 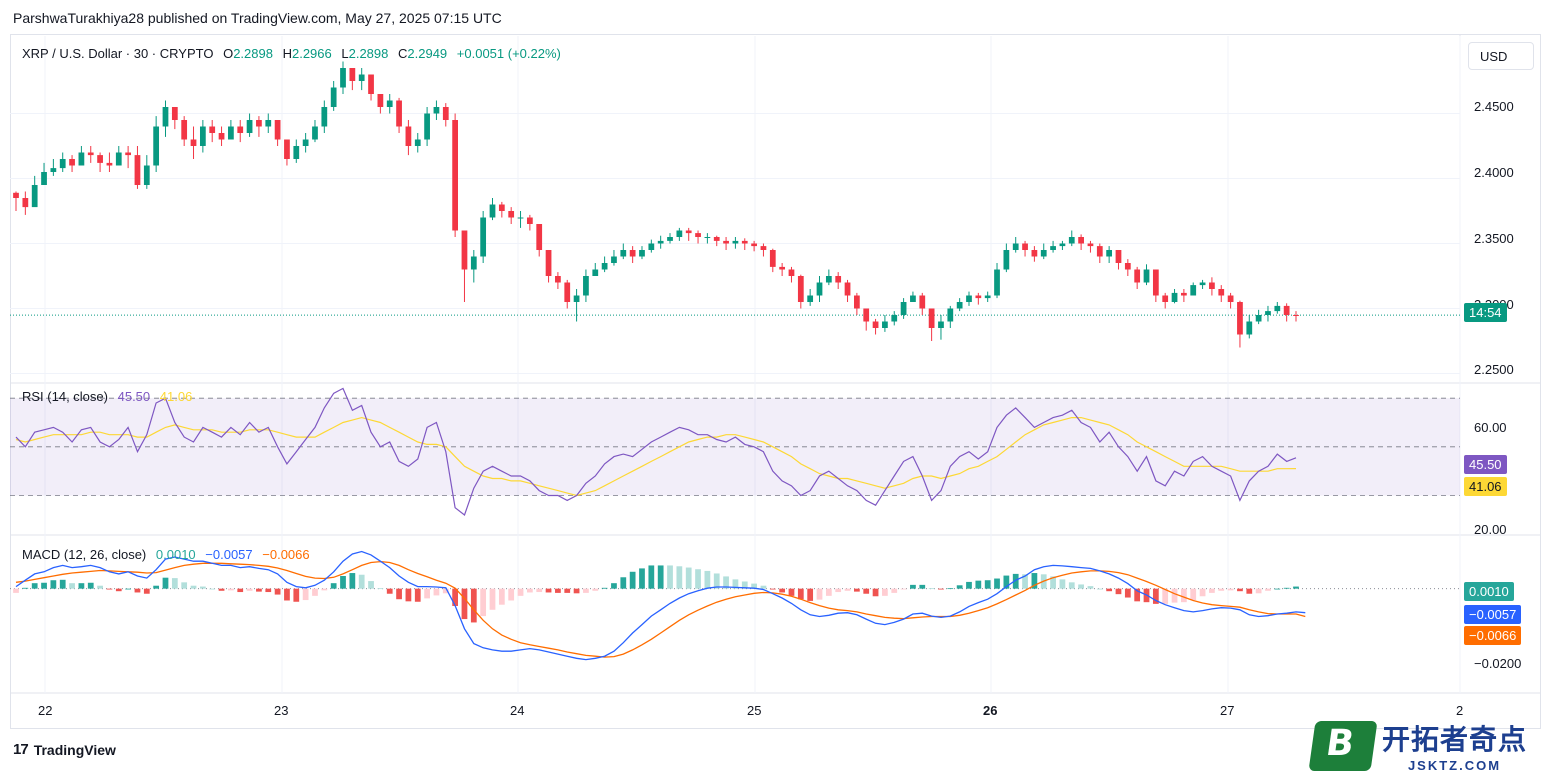 What do you see at coordinates (423, 53) in the screenshot?
I see `close-label: C2.2949` at bounding box center [423, 53].